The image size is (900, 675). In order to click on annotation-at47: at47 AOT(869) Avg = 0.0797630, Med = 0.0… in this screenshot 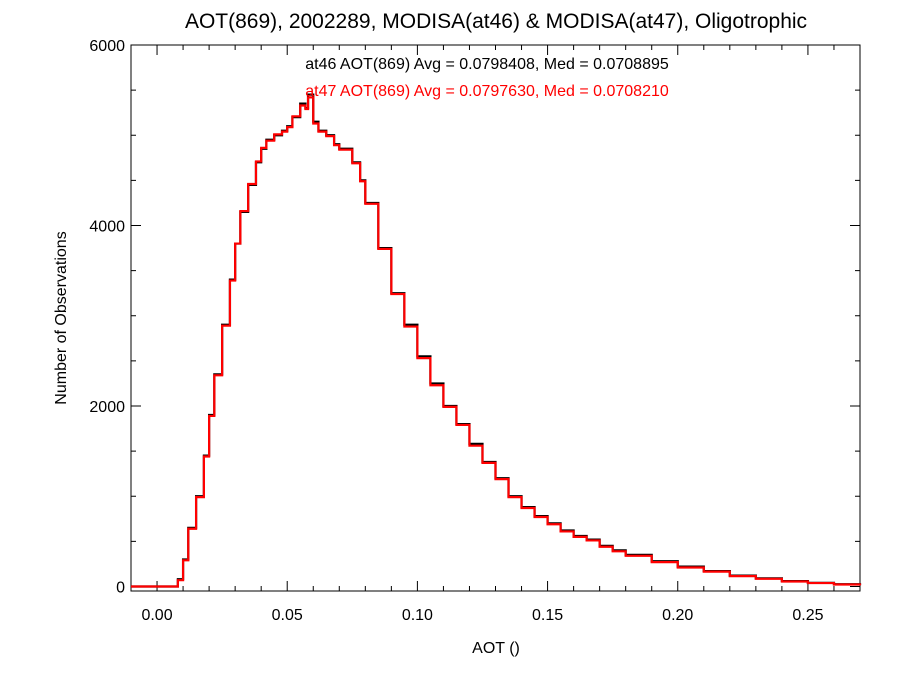, I will do `click(487, 91)`.